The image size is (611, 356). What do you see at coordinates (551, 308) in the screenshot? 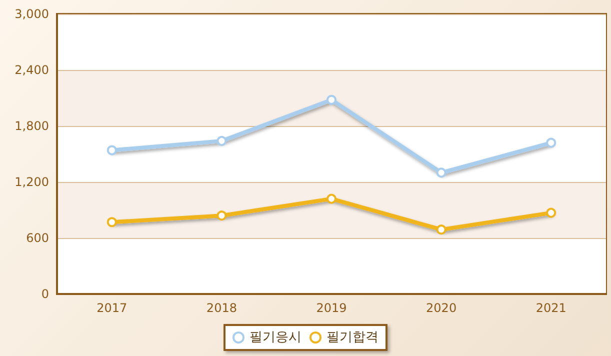
I see `x-tick-label: 2021` at bounding box center [551, 308].